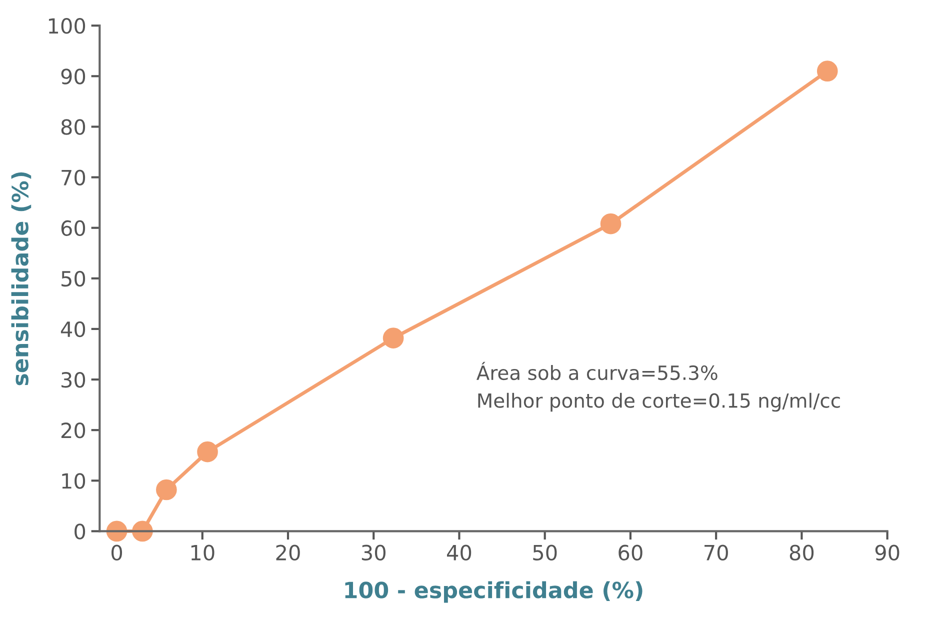  What do you see at coordinates (73, 430) in the screenshot?
I see `y-tick-label: 20` at bounding box center [73, 430].